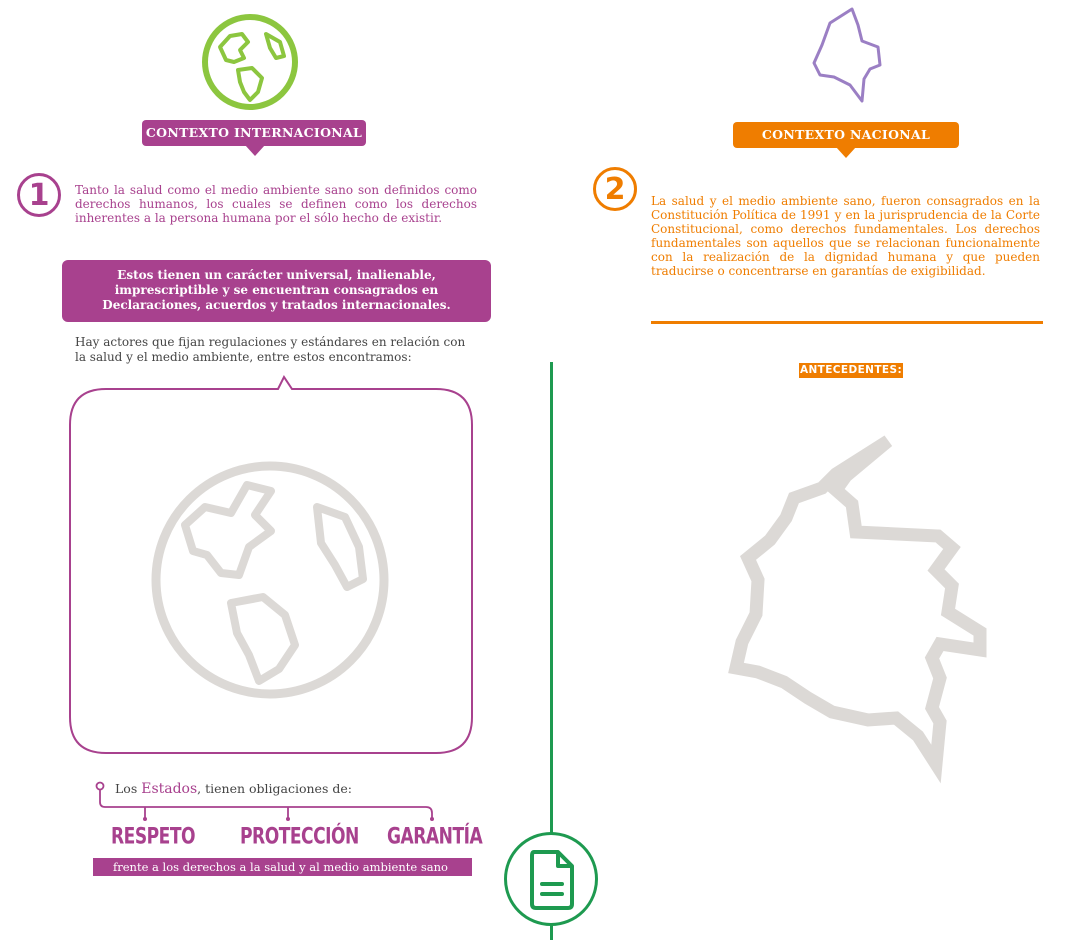  What do you see at coordinates (846, 135) in the screenshot?
I see `badge-contexto-nacional: CONTEXTO NACIONAL` at bounding box center [846, 135].